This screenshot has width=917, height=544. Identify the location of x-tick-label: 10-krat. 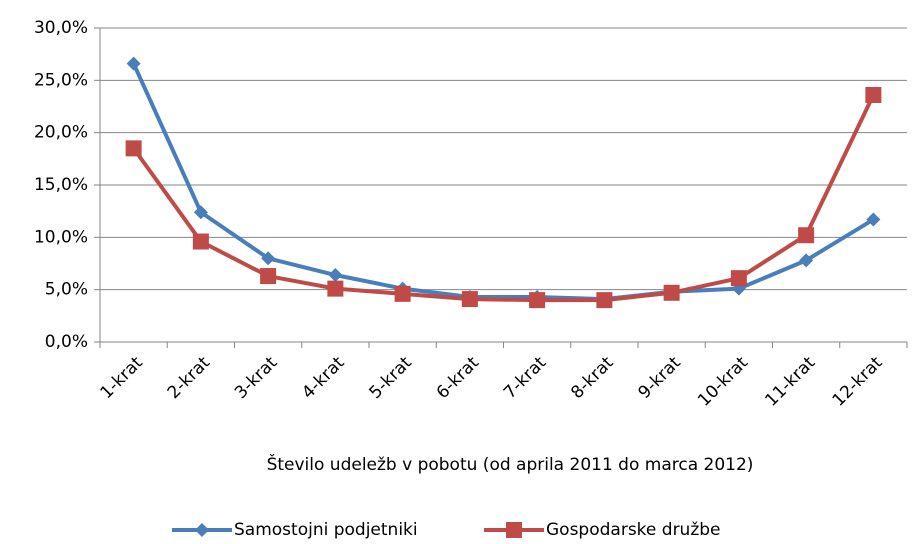
(723, 382).